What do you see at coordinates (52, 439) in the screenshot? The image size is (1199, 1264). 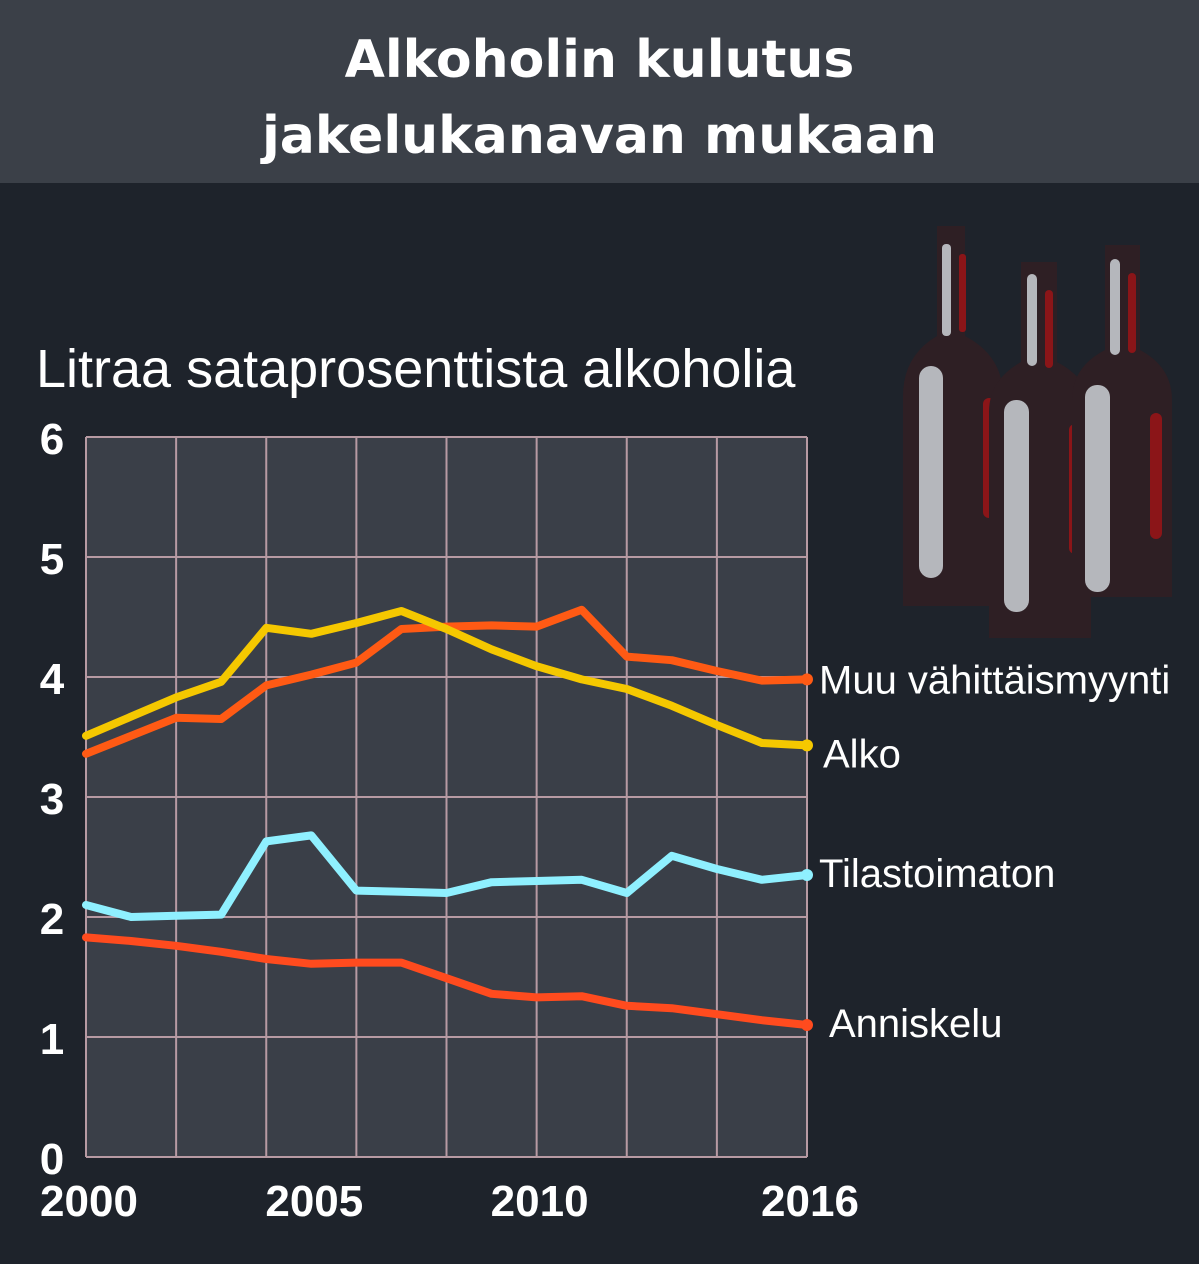 I see `y-tick-label: 6` at bounding box center [52, 439].